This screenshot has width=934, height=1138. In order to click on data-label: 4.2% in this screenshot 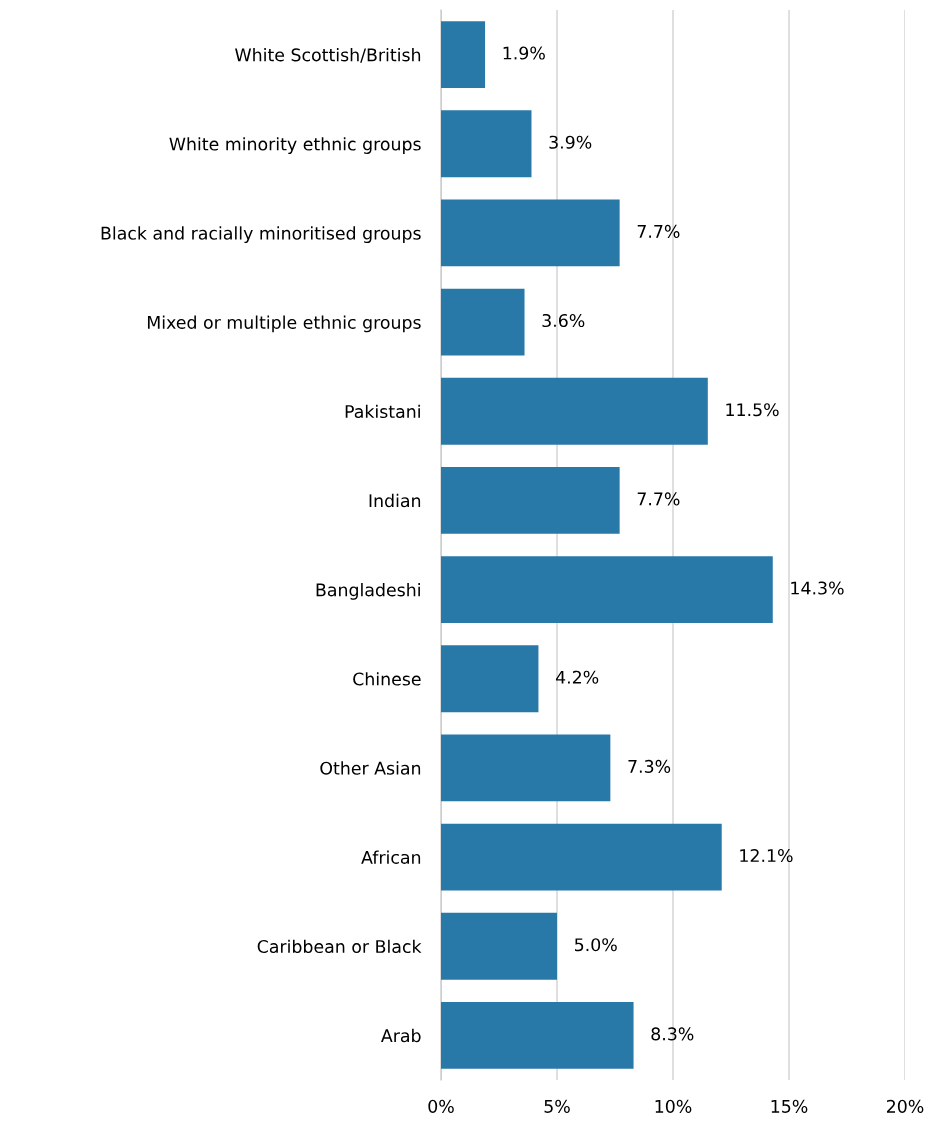, I will do `click(577, 677)`.